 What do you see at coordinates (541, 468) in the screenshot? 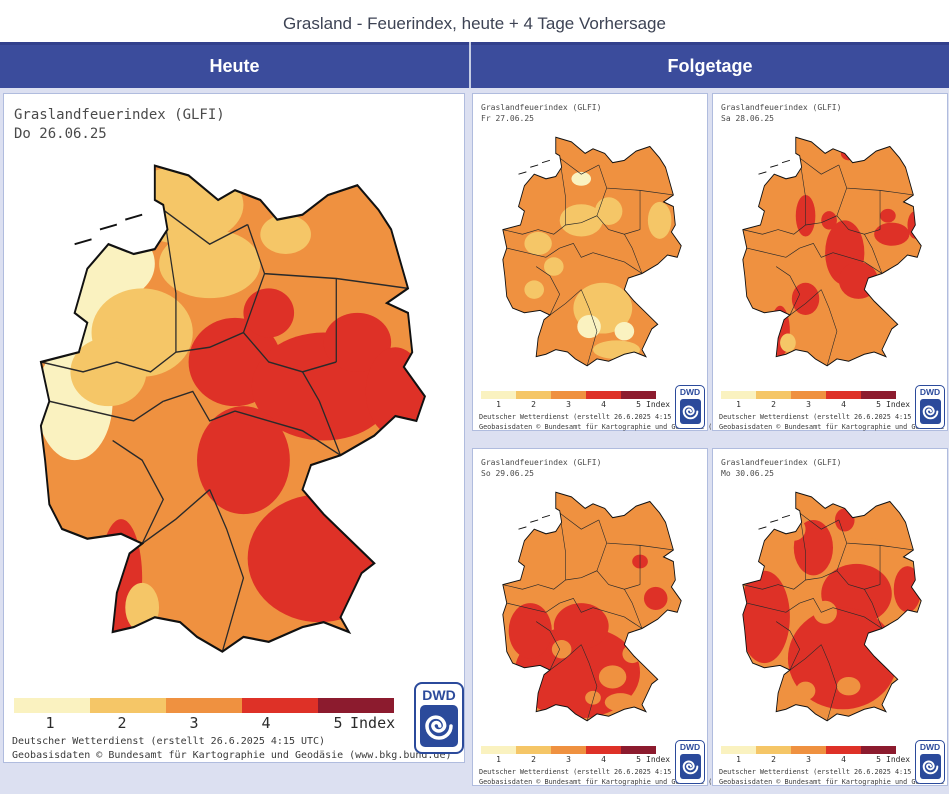
I see `map-header: Graslandfeuerindex (GLFI) So 29.06.25` at bounding box center [541, 468].